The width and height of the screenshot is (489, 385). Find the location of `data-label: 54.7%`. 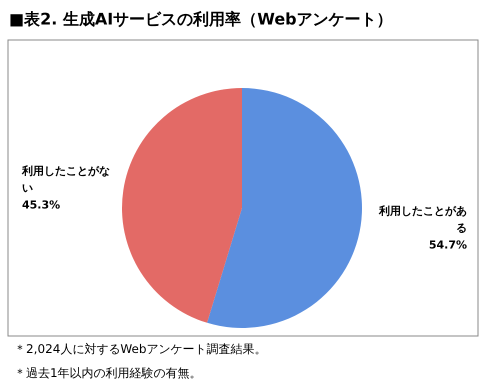

data-label: 54.7% is located at coordinates (447, 245).